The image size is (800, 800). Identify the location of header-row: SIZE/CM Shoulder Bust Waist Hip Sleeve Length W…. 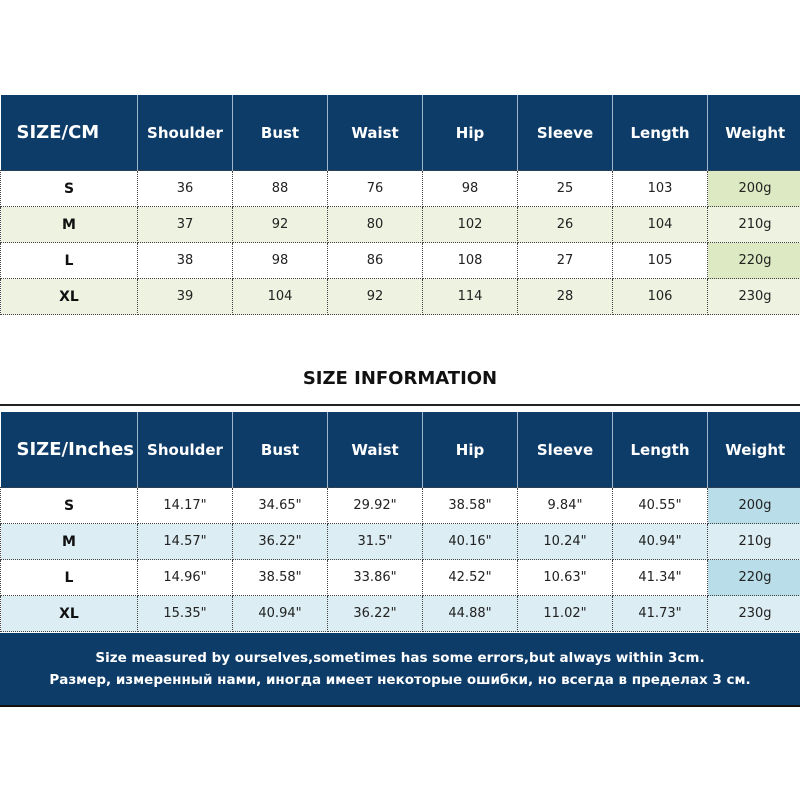
(400, 133).